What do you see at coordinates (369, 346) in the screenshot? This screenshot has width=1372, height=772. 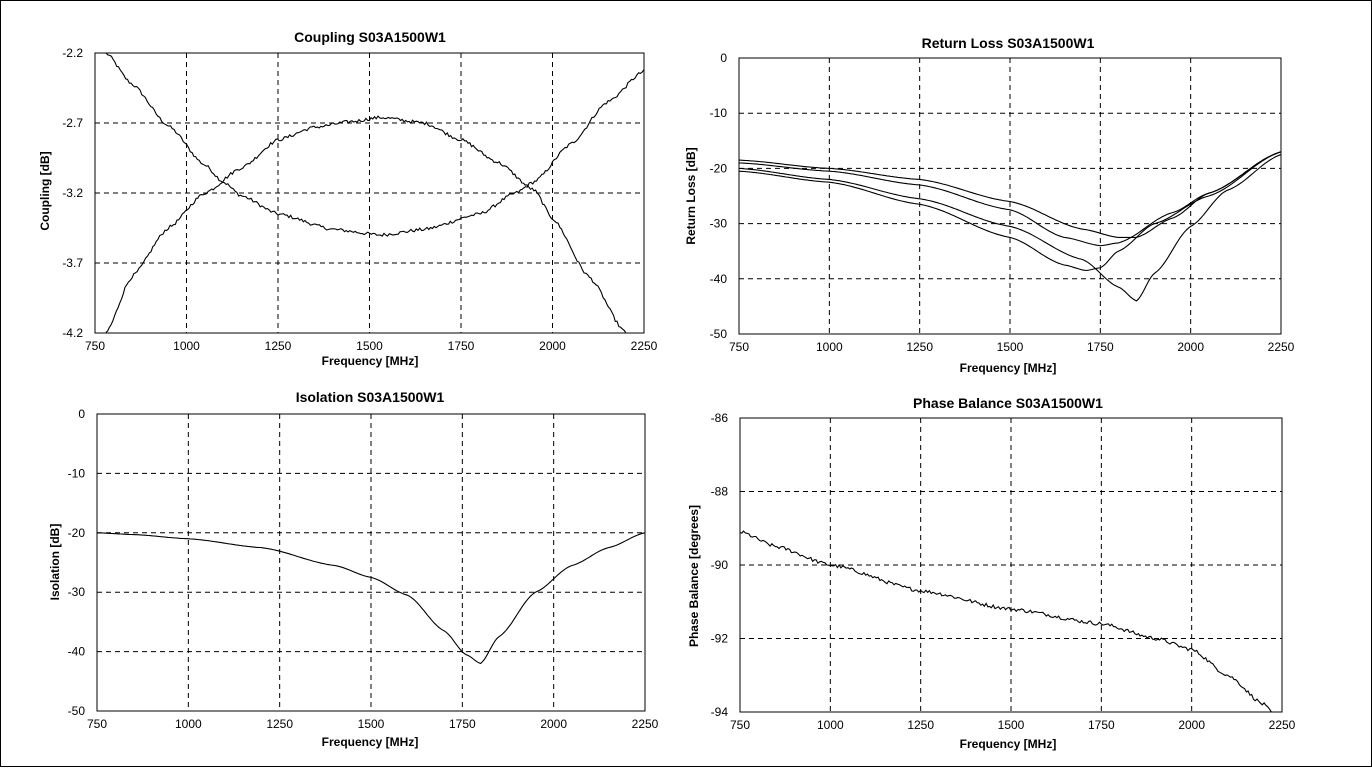 I see `coupling-x-tick-label: 1500` at bounding box center [369, 346].